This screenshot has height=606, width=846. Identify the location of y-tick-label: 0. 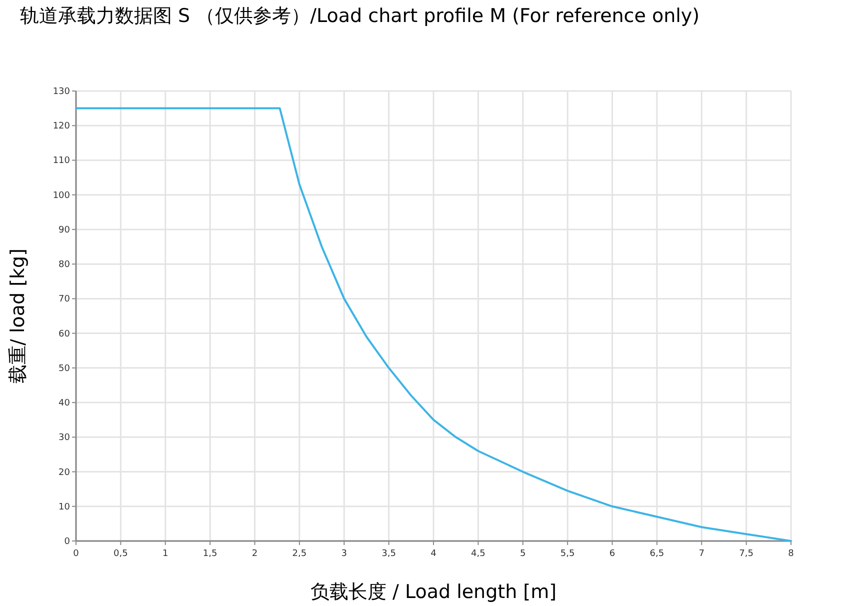
(67, 542).